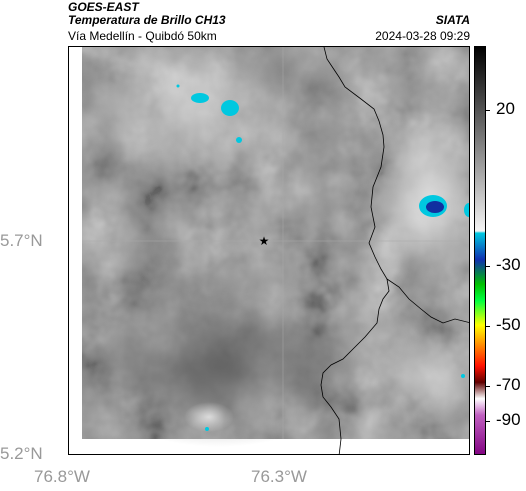  What do you see at coordinates (508, 384) in the screenshot?
I see `colorbar-label: -70` at bounding box center [508, 384].